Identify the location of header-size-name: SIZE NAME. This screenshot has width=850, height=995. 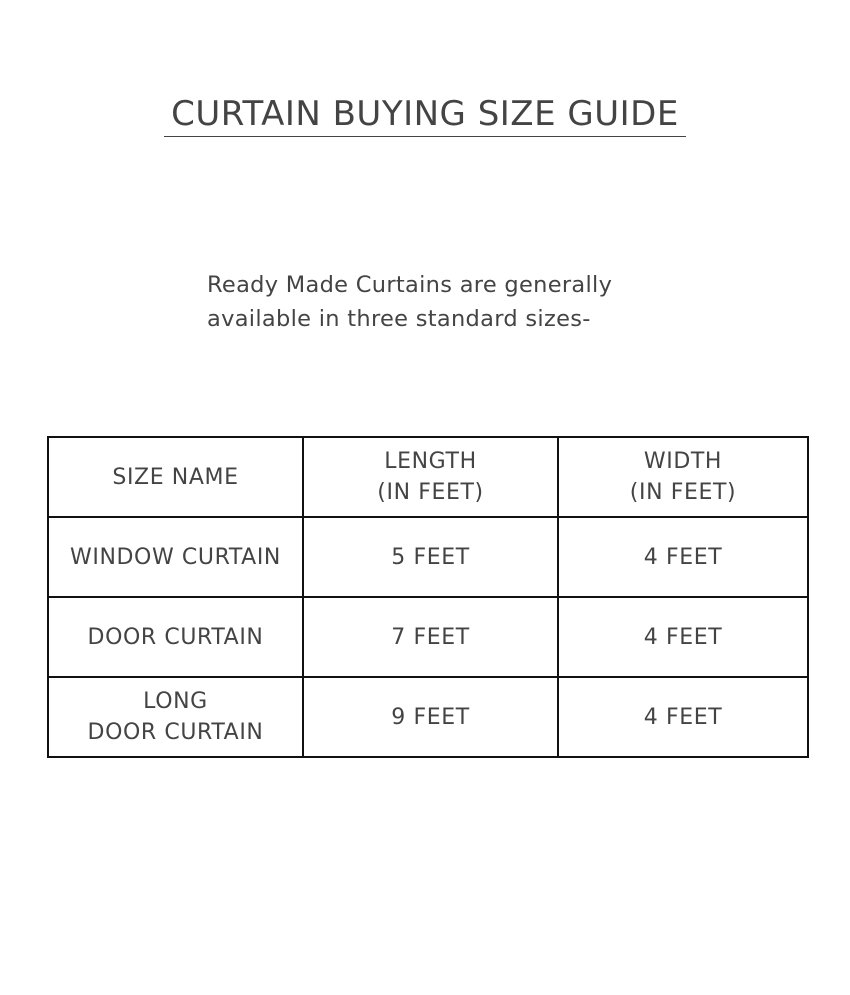
(175, 477).